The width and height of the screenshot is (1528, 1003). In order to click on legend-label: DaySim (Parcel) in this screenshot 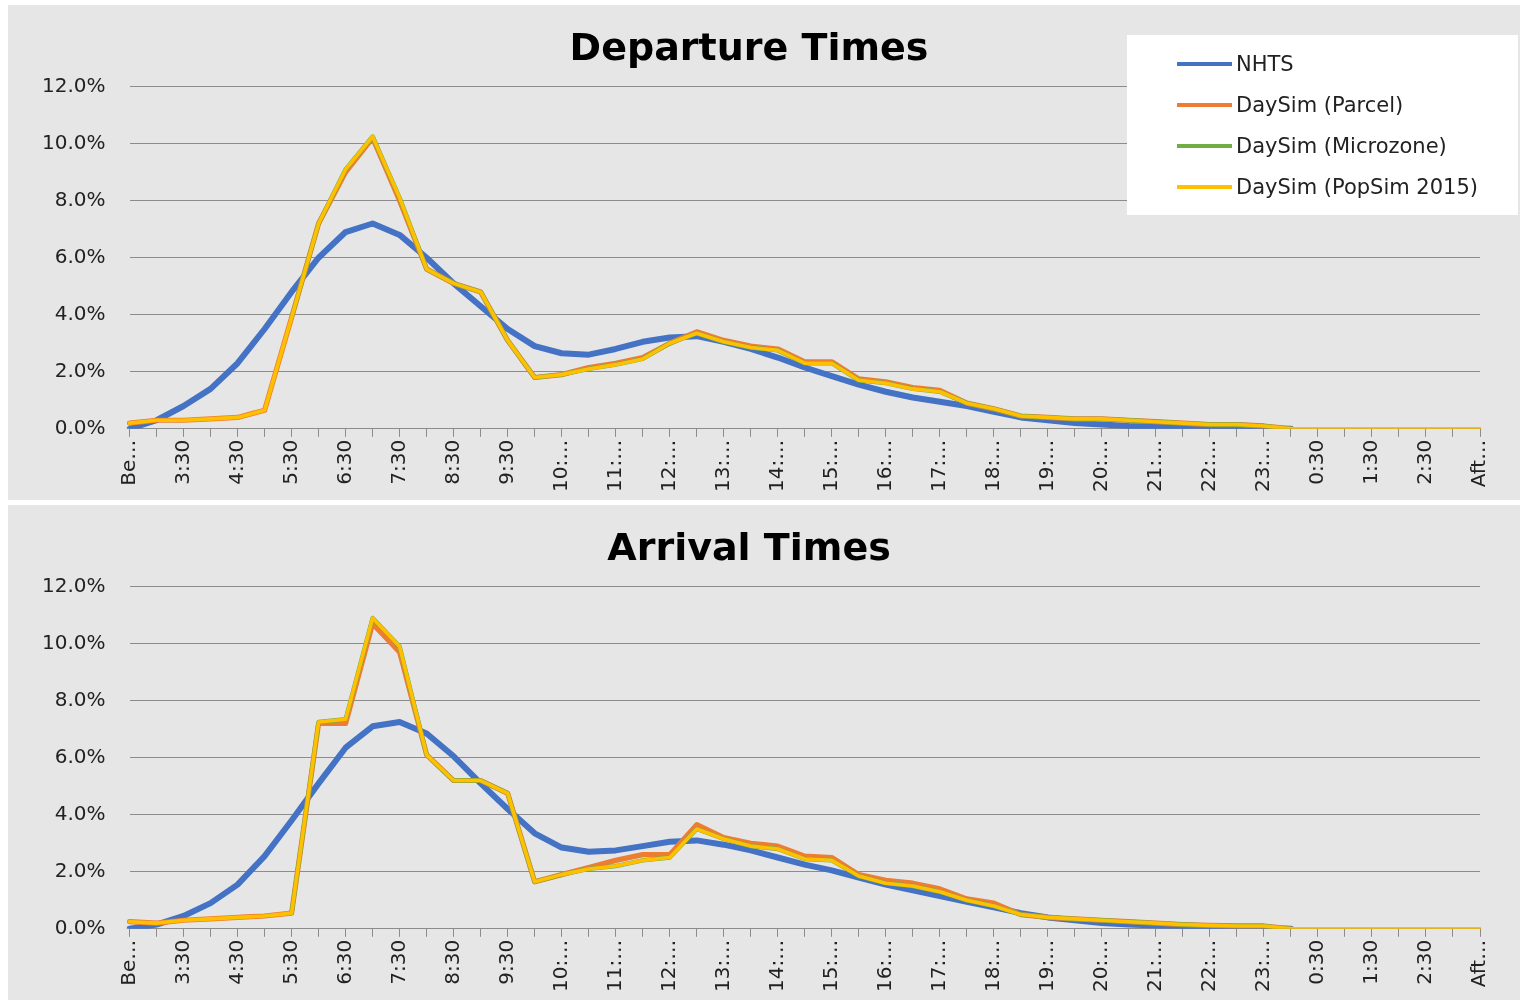, I will do `click(1320, 104)`.